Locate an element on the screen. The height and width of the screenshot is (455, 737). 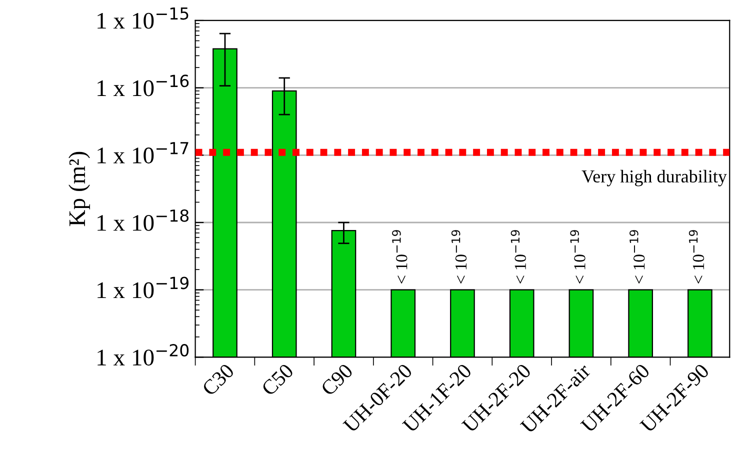
x-tick-label: C30 is located at coordinates (218, 379).